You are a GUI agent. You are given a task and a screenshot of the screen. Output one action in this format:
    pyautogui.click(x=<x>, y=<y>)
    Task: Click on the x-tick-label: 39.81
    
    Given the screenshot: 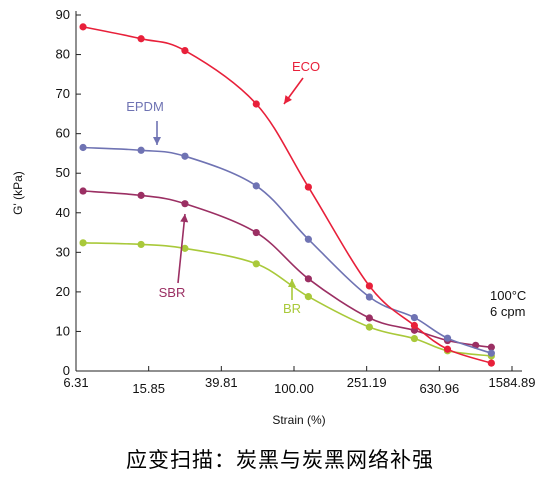 What is the action you would take?
    pyautogui.click(x=221, y=382)
    